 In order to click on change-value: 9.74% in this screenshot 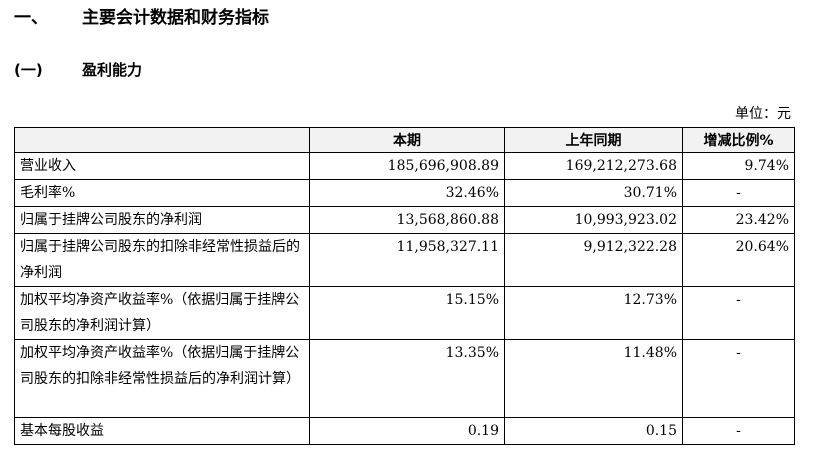, I will do `click(738, 166)`.